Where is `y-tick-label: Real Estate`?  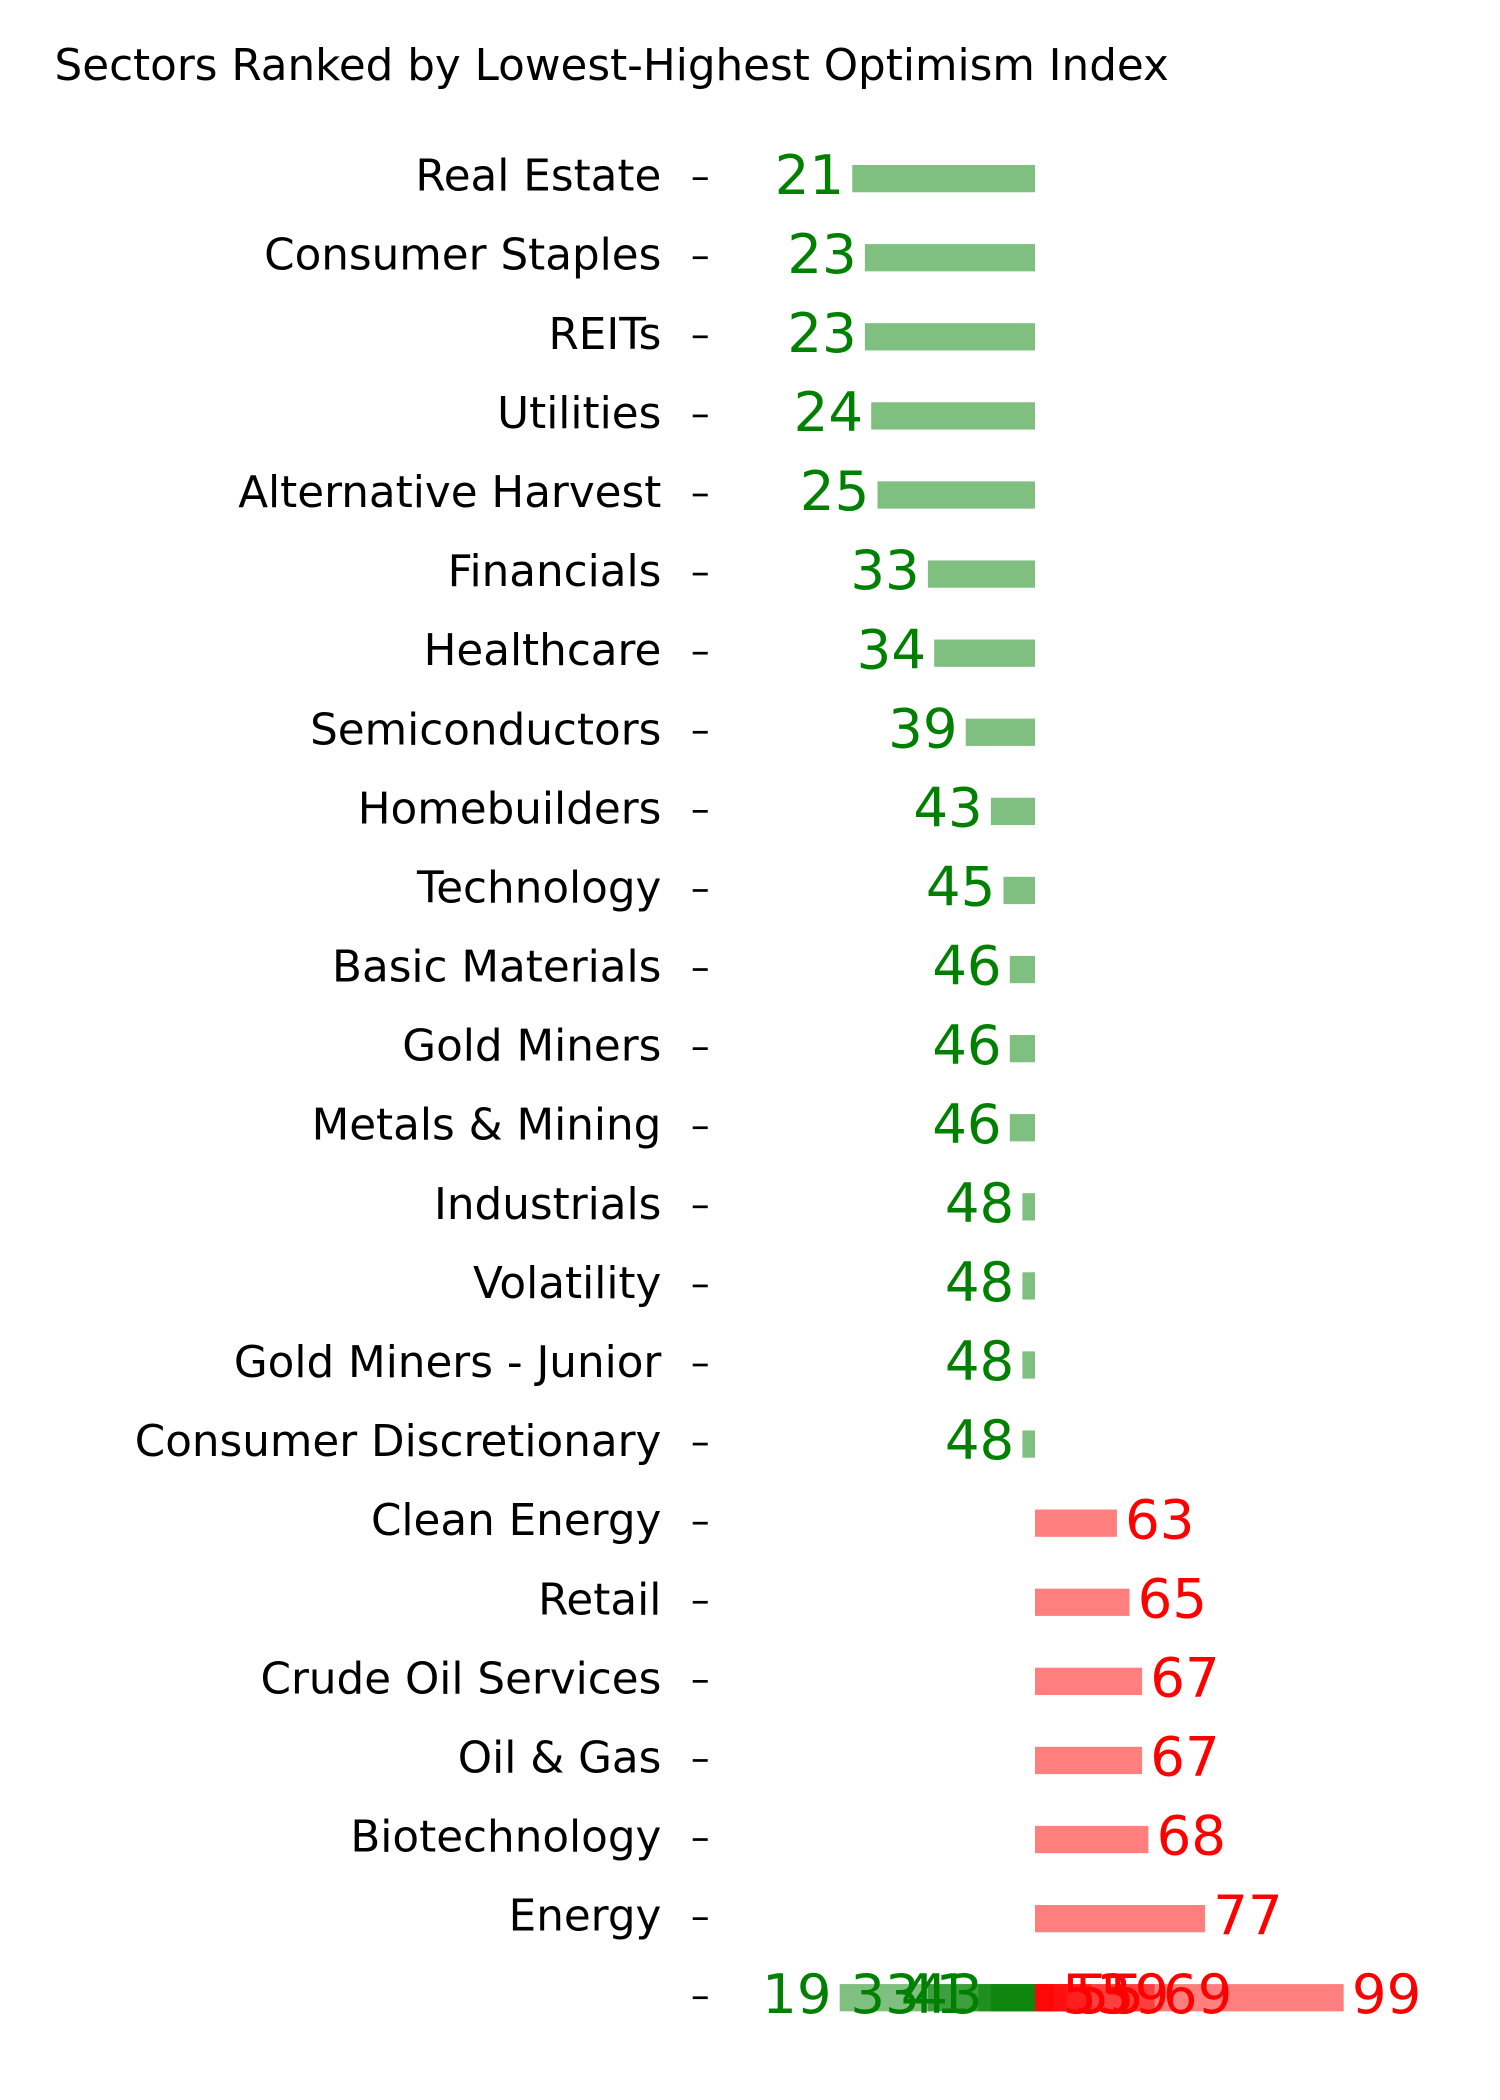 y-tick-label: Real Estate is located at coordinates (538, 177).